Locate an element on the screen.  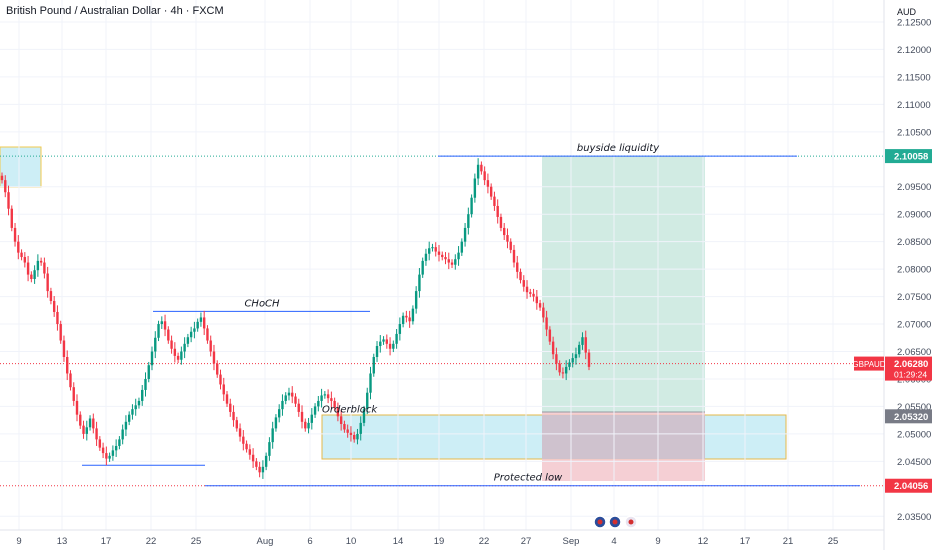
y-tick-label: 2.04500 is located at coordinates (914, 462).